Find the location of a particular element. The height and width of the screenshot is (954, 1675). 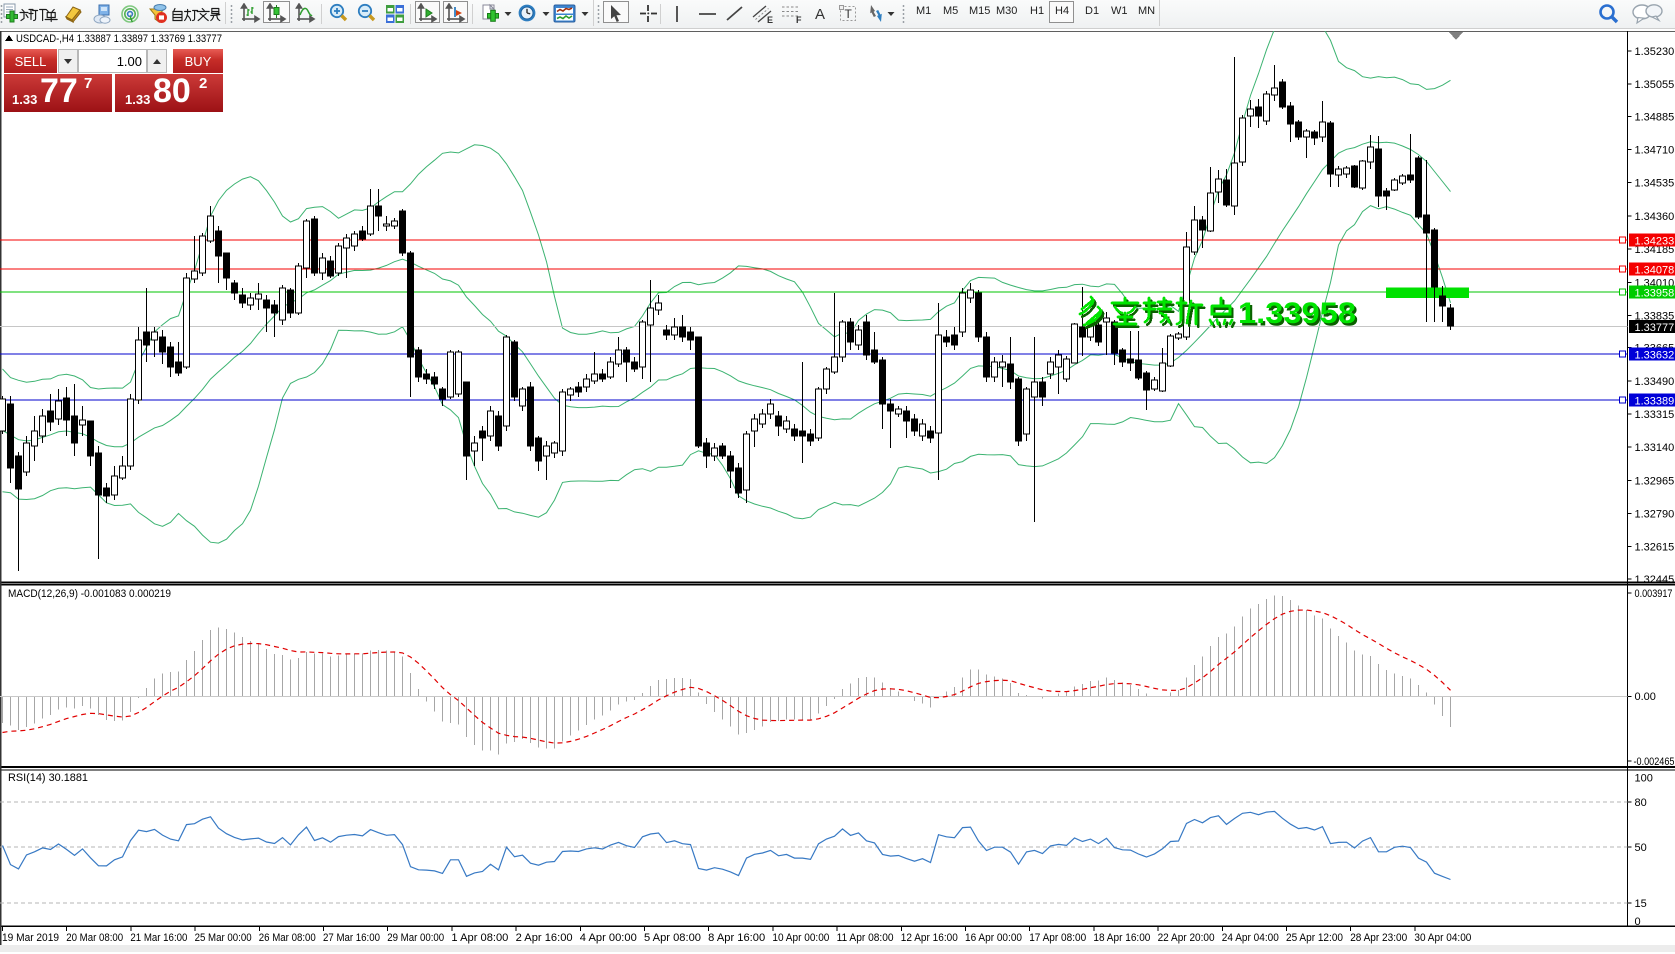

svg-text: 1.34885 is located at coordinates (1655, 117).